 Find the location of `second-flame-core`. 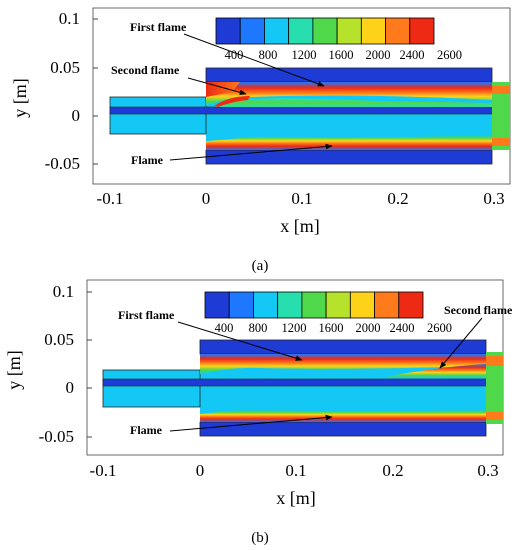

second-flame-core is located at coordinates (232, 101).